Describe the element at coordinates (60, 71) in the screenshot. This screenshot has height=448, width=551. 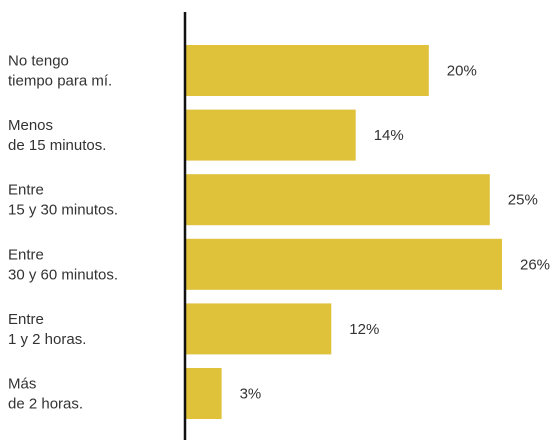
I see `category-label-0: No tengo tiempo para mí.` at that location.